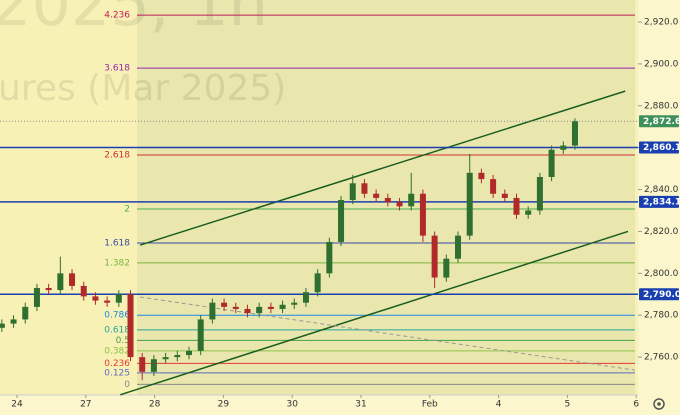 The image size is (680, 415). What do you see at coordinates (17, 405) in the screenshot?
I see `x-tick-label: 24` at bounding box center [17, 405].